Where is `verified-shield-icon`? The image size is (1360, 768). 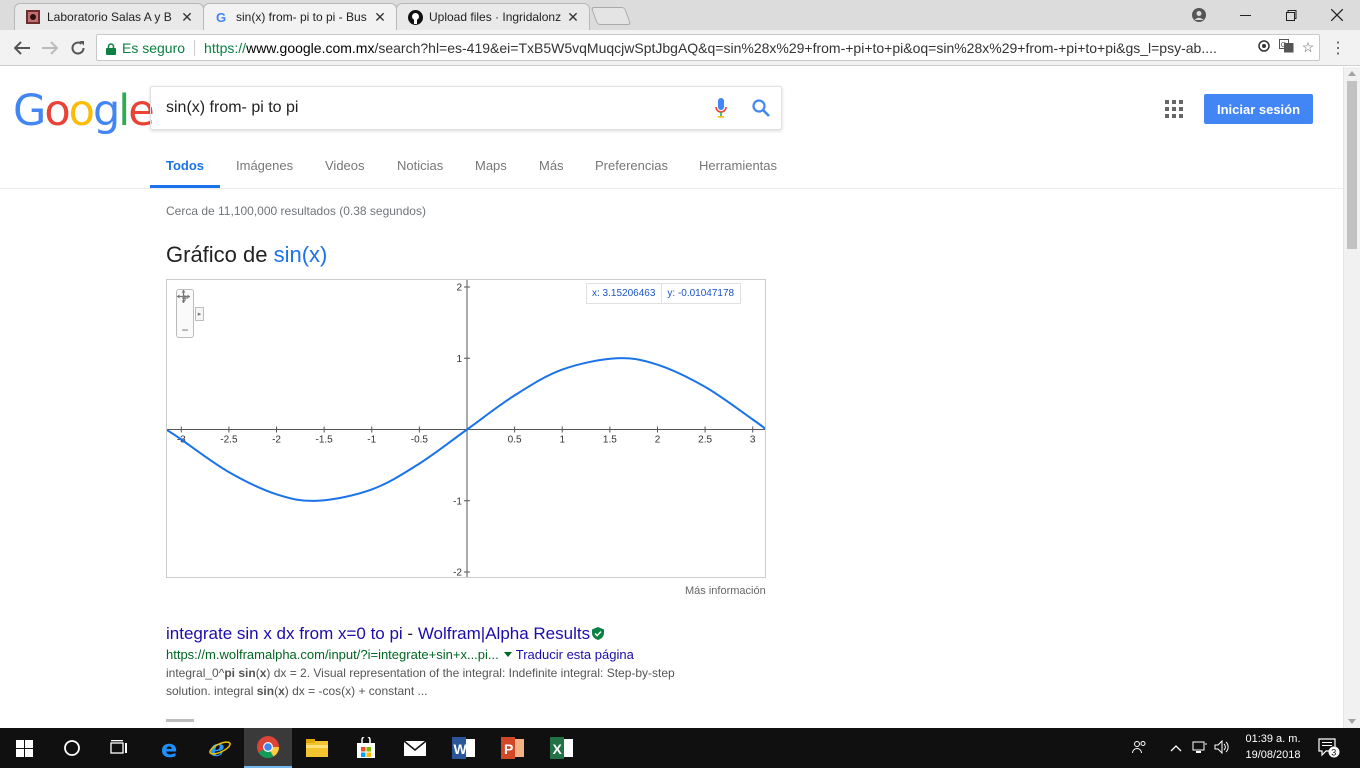 verified-shield-icon is located at coordinates (598, 632).